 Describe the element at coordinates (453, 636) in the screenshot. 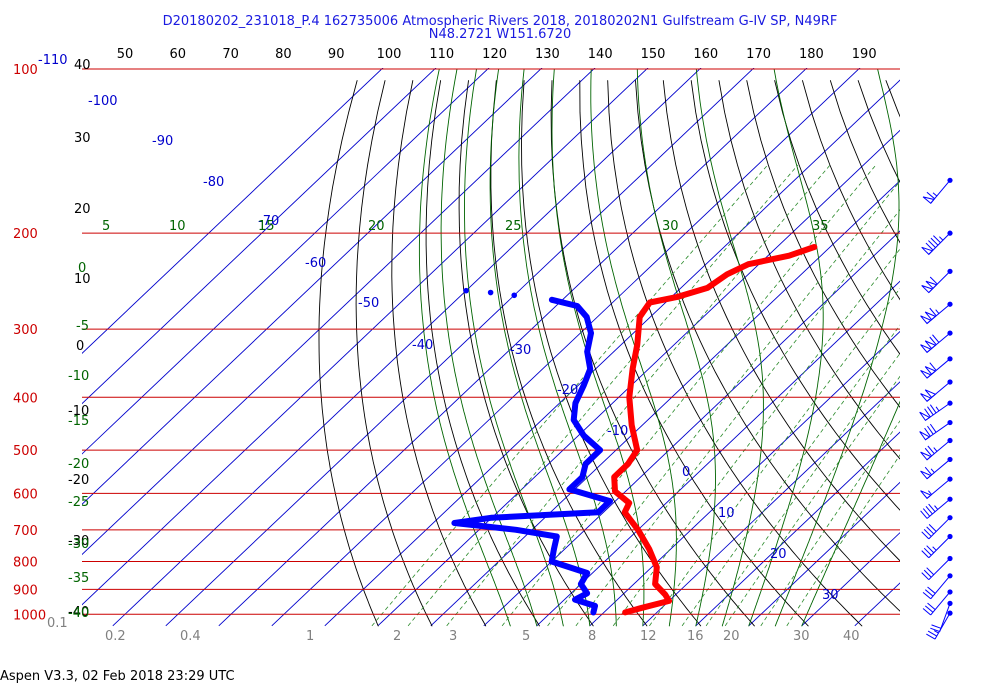

I see `mixing-ratio-label: 3` at that location.